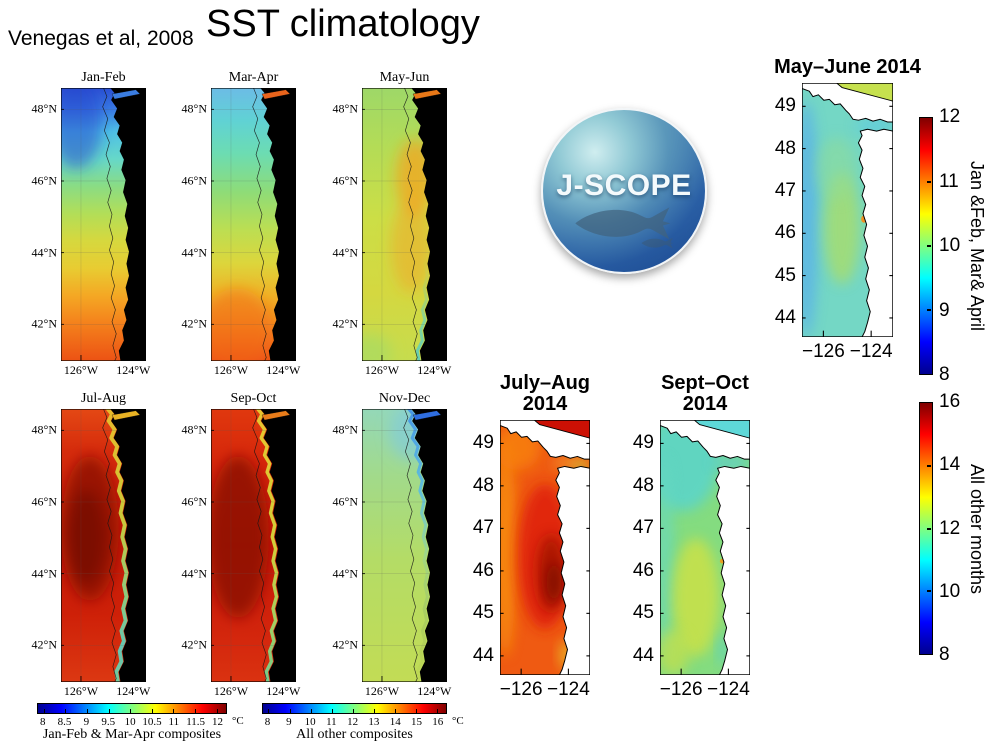 Image resolution: width=994 pixels, height=751 pixels. What do you see at coordinates (404, 398) in the screenshot?
I see `panel-title: Nov-Dec` at bounding box center [404, 398].